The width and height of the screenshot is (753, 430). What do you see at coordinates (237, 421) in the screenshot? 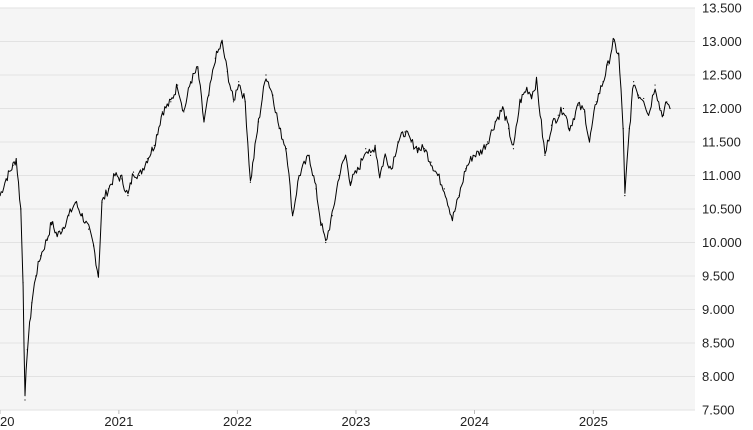
I see `x-tick-label: 2022` at bounding box center [237, 421].